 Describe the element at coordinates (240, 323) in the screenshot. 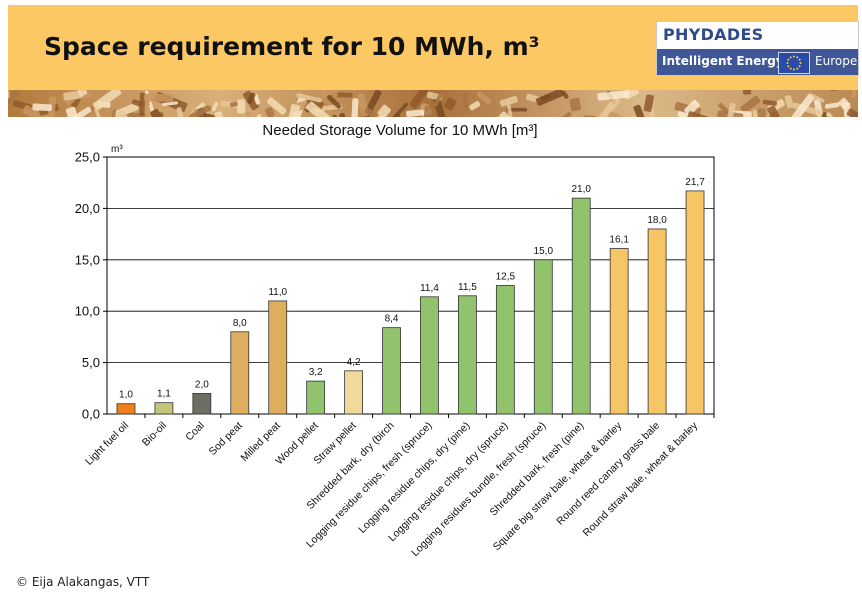

I see `data-label: 8,0` at that location.